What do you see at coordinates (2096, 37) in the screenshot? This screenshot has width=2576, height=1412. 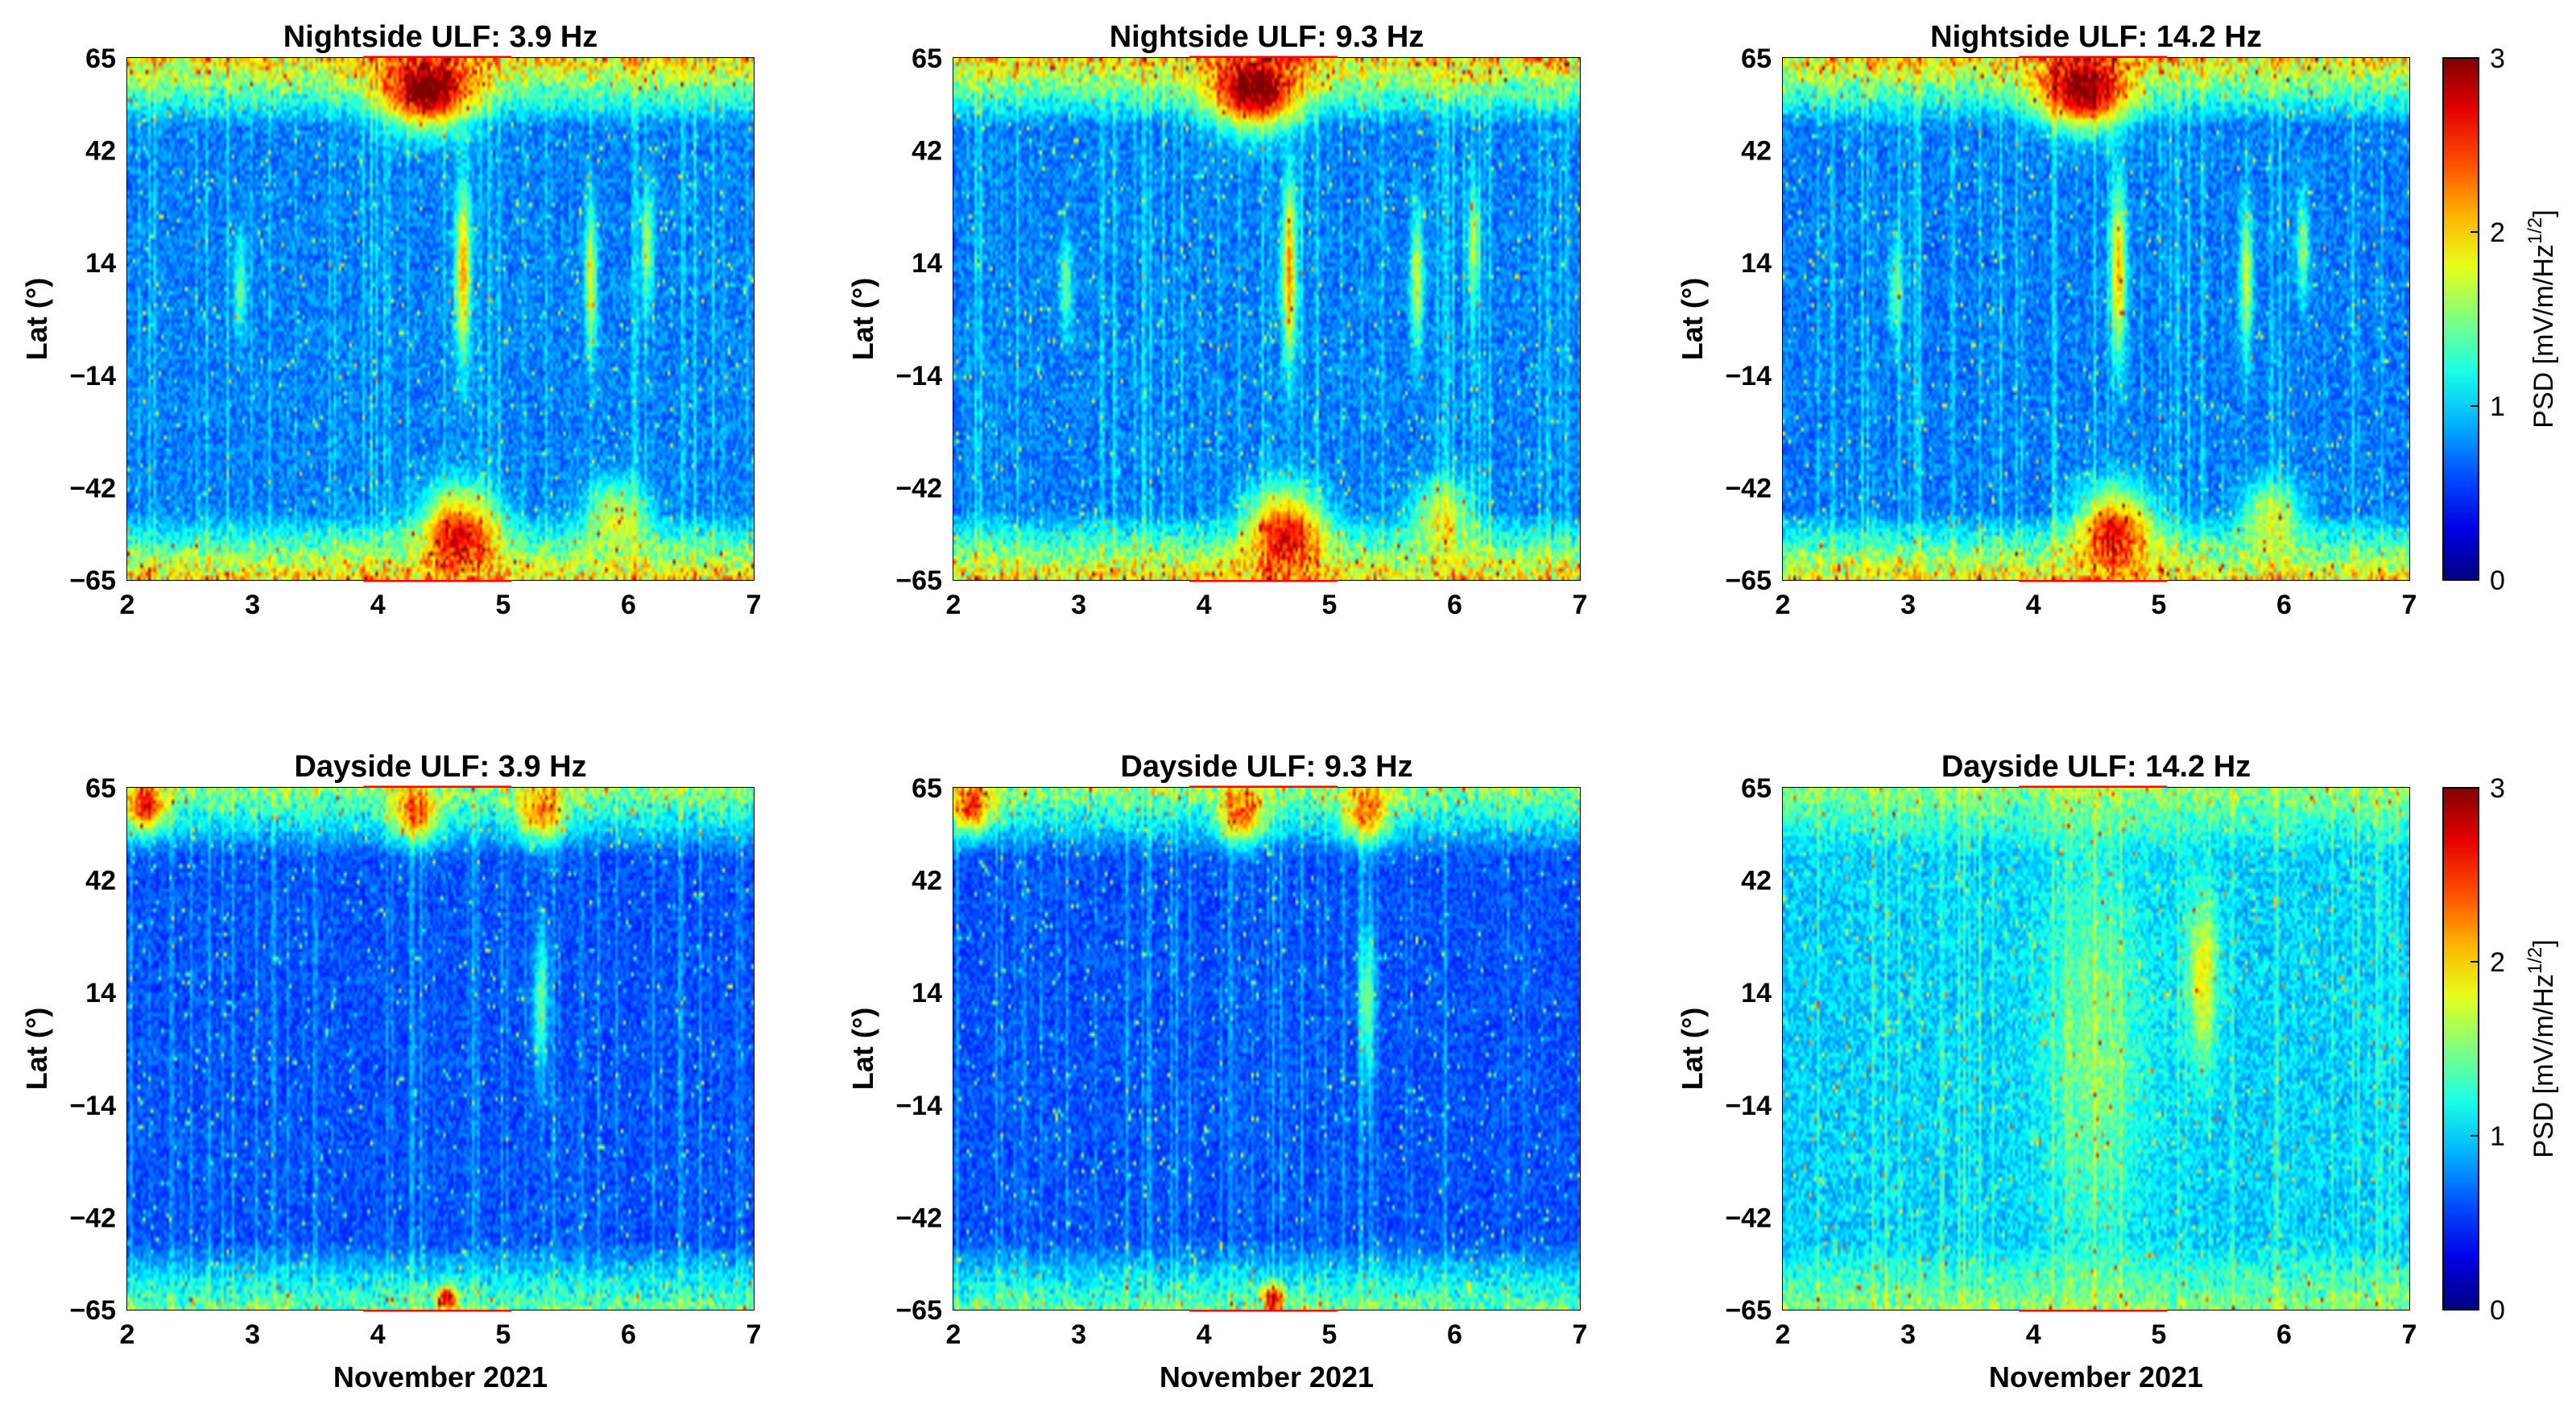 I see `panel-title: Nightside ULF: 14.2 Hz` at bounding box center [2096, 37].